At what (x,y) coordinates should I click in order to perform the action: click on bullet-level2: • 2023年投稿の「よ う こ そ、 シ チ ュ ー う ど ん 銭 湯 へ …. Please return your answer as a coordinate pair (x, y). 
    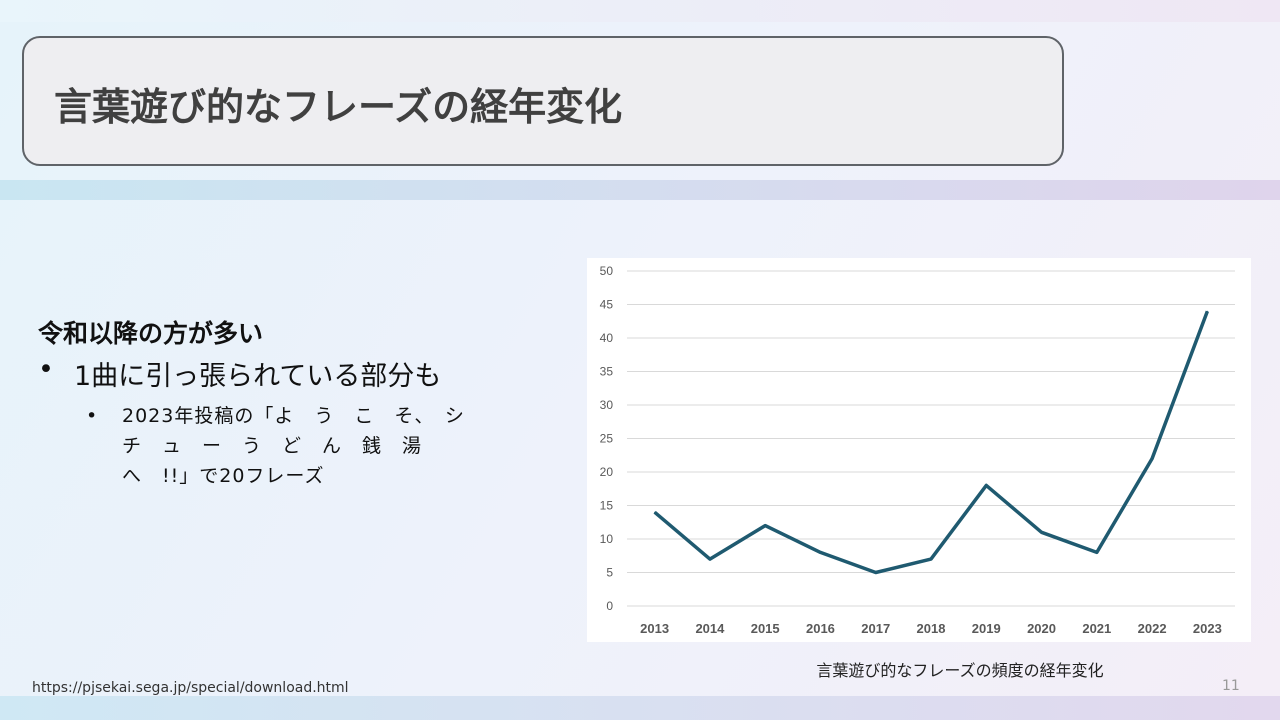
    Looking at the image, I should click on (294, 446).